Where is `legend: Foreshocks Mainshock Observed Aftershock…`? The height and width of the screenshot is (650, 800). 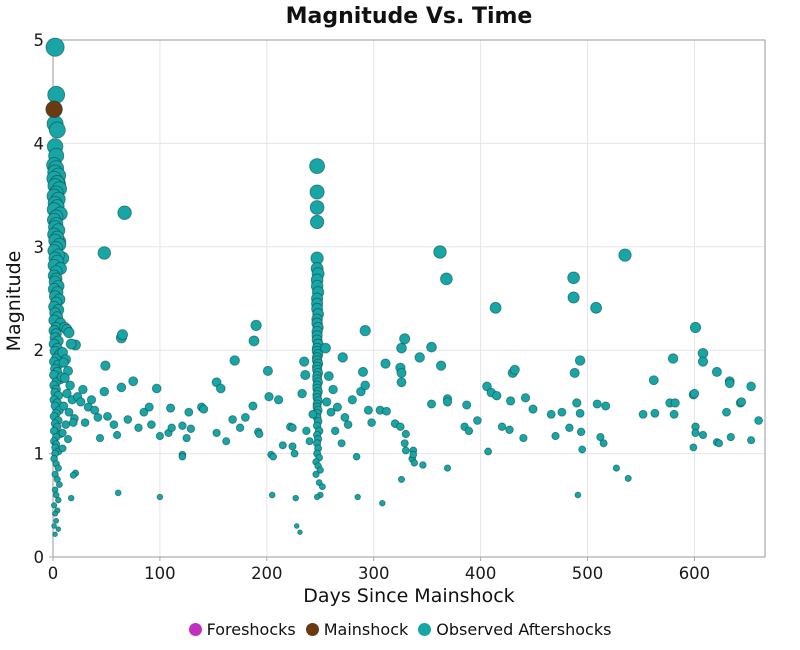
legend: Foreshocks Mainshock Observed Aftershock… is located at coordinates (400, 629).